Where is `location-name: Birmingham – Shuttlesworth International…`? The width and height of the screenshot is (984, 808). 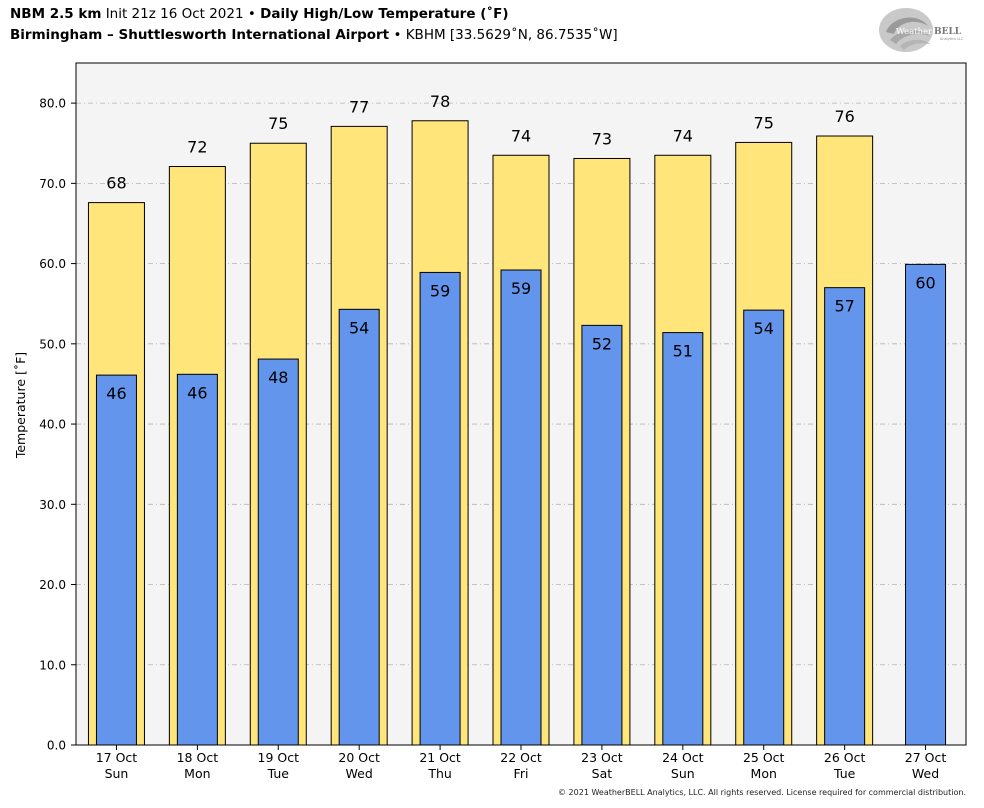 location-name: Birmingham – Shuttlesworth International… is located at coordinates (200, 35).